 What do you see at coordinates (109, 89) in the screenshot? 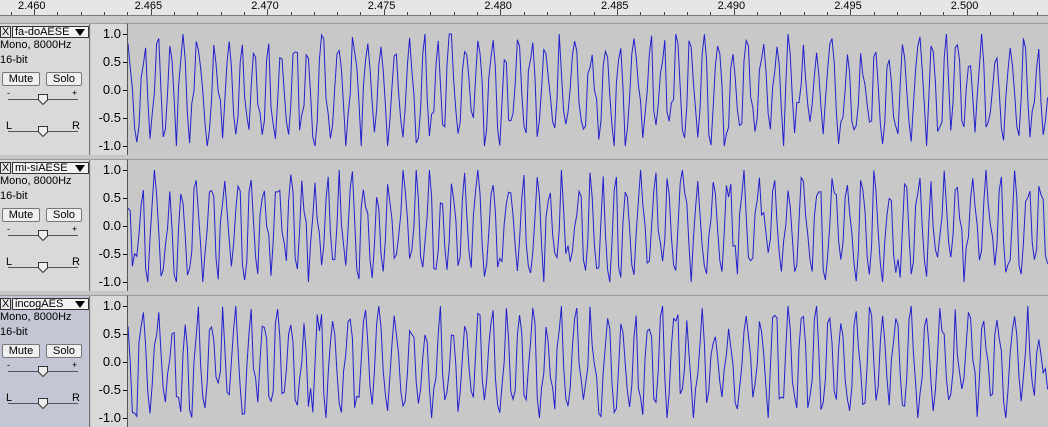
I see `amplitude-scale: 1.0 0.5 0.0 -0.5 -1.0` at bounding box center [109, 89].